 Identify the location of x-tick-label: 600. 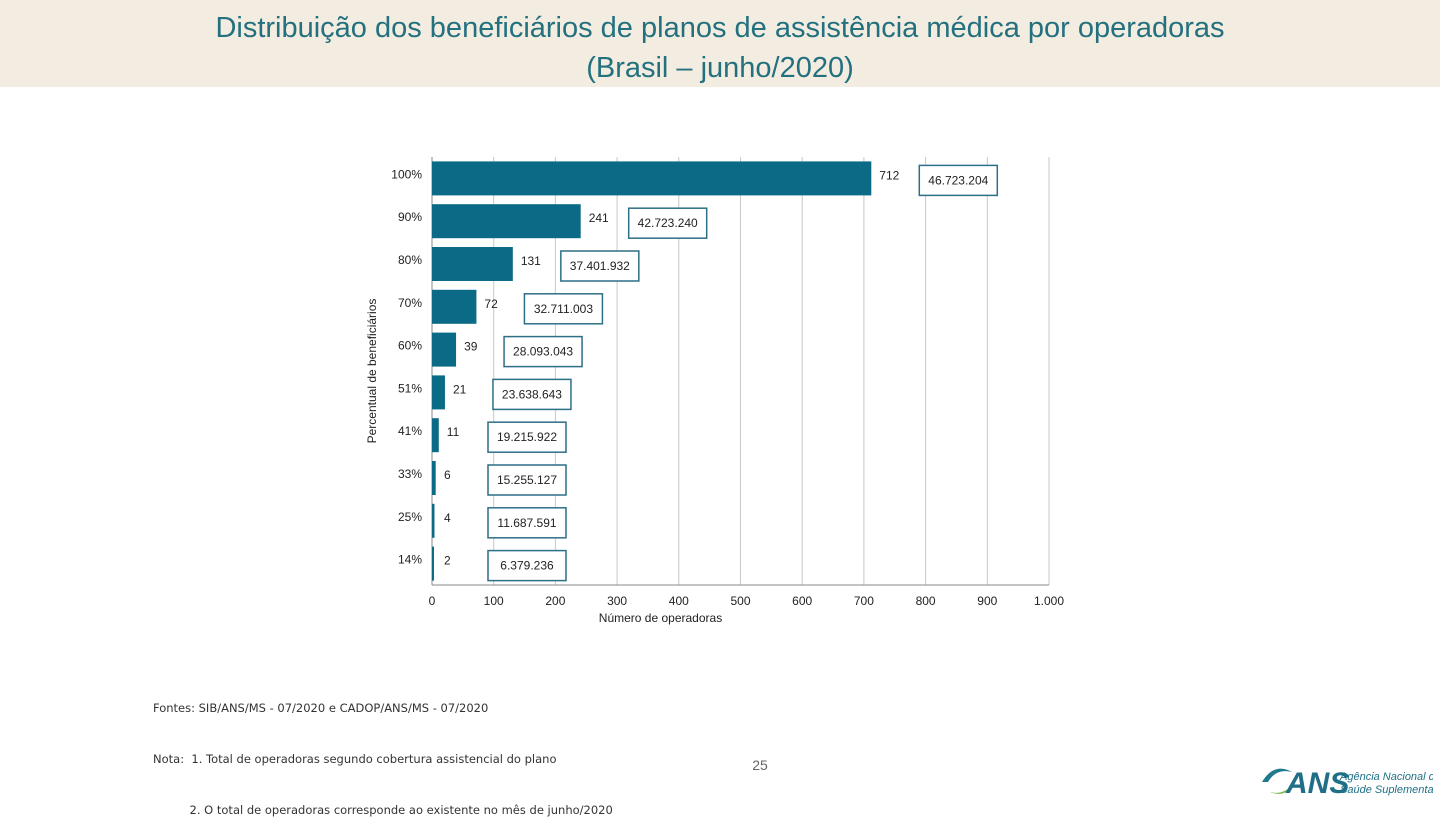
(802, 601).